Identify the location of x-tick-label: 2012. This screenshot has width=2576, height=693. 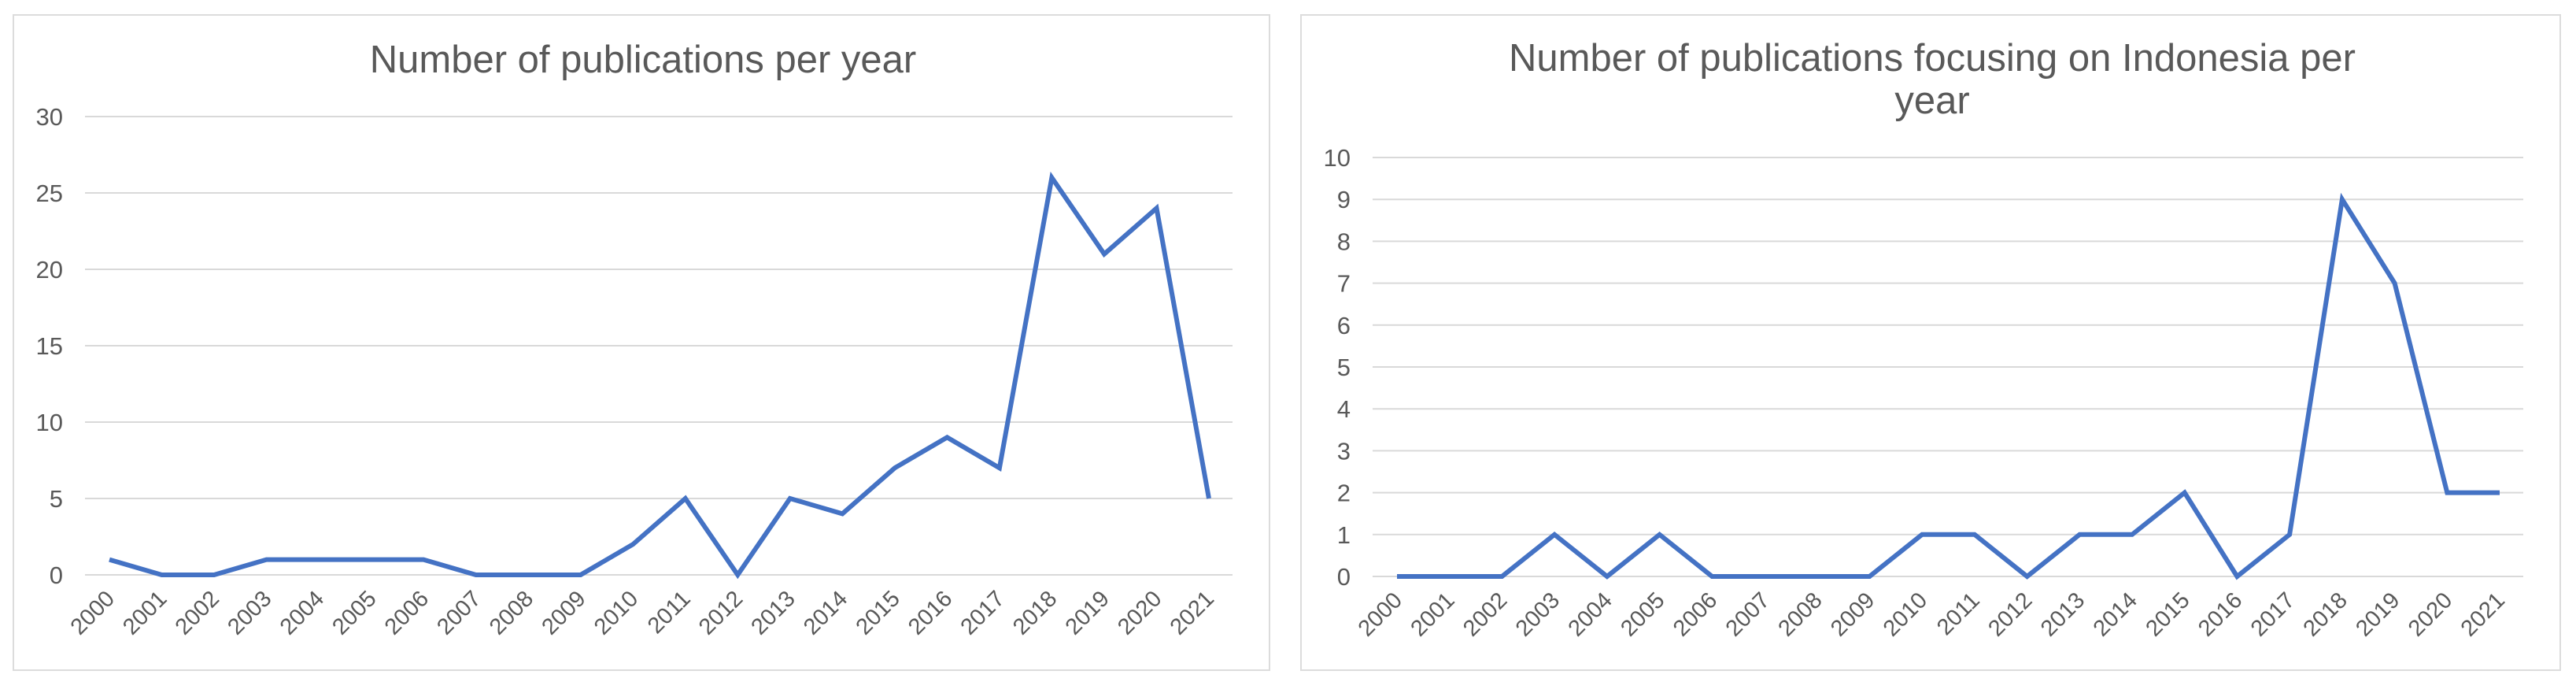
(721, 612).